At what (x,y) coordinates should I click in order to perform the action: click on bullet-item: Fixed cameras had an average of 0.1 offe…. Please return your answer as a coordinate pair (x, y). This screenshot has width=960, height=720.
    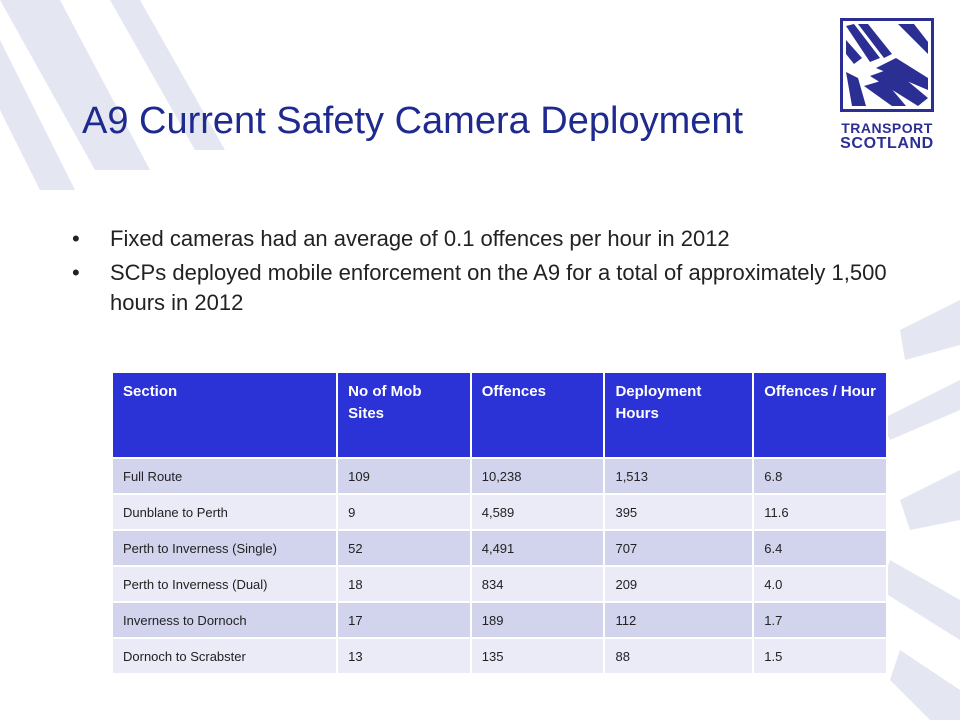
    Looking at the image, I should click on (482, 239).